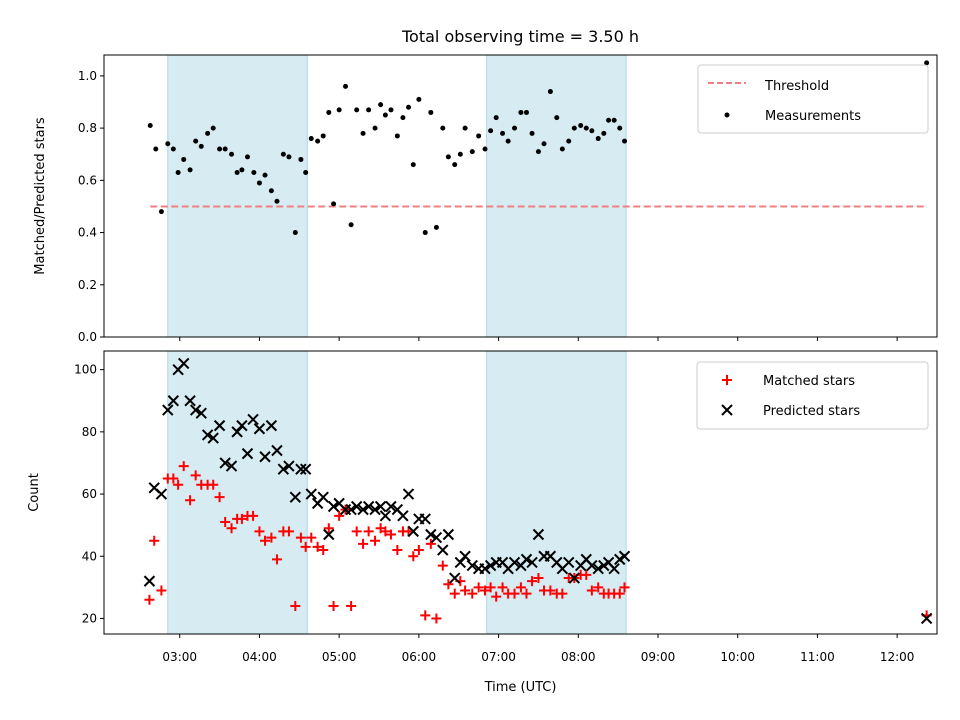 The image size is (960, 720). I want to click on bottom-y-axis-label: Count, so click(34, 492).